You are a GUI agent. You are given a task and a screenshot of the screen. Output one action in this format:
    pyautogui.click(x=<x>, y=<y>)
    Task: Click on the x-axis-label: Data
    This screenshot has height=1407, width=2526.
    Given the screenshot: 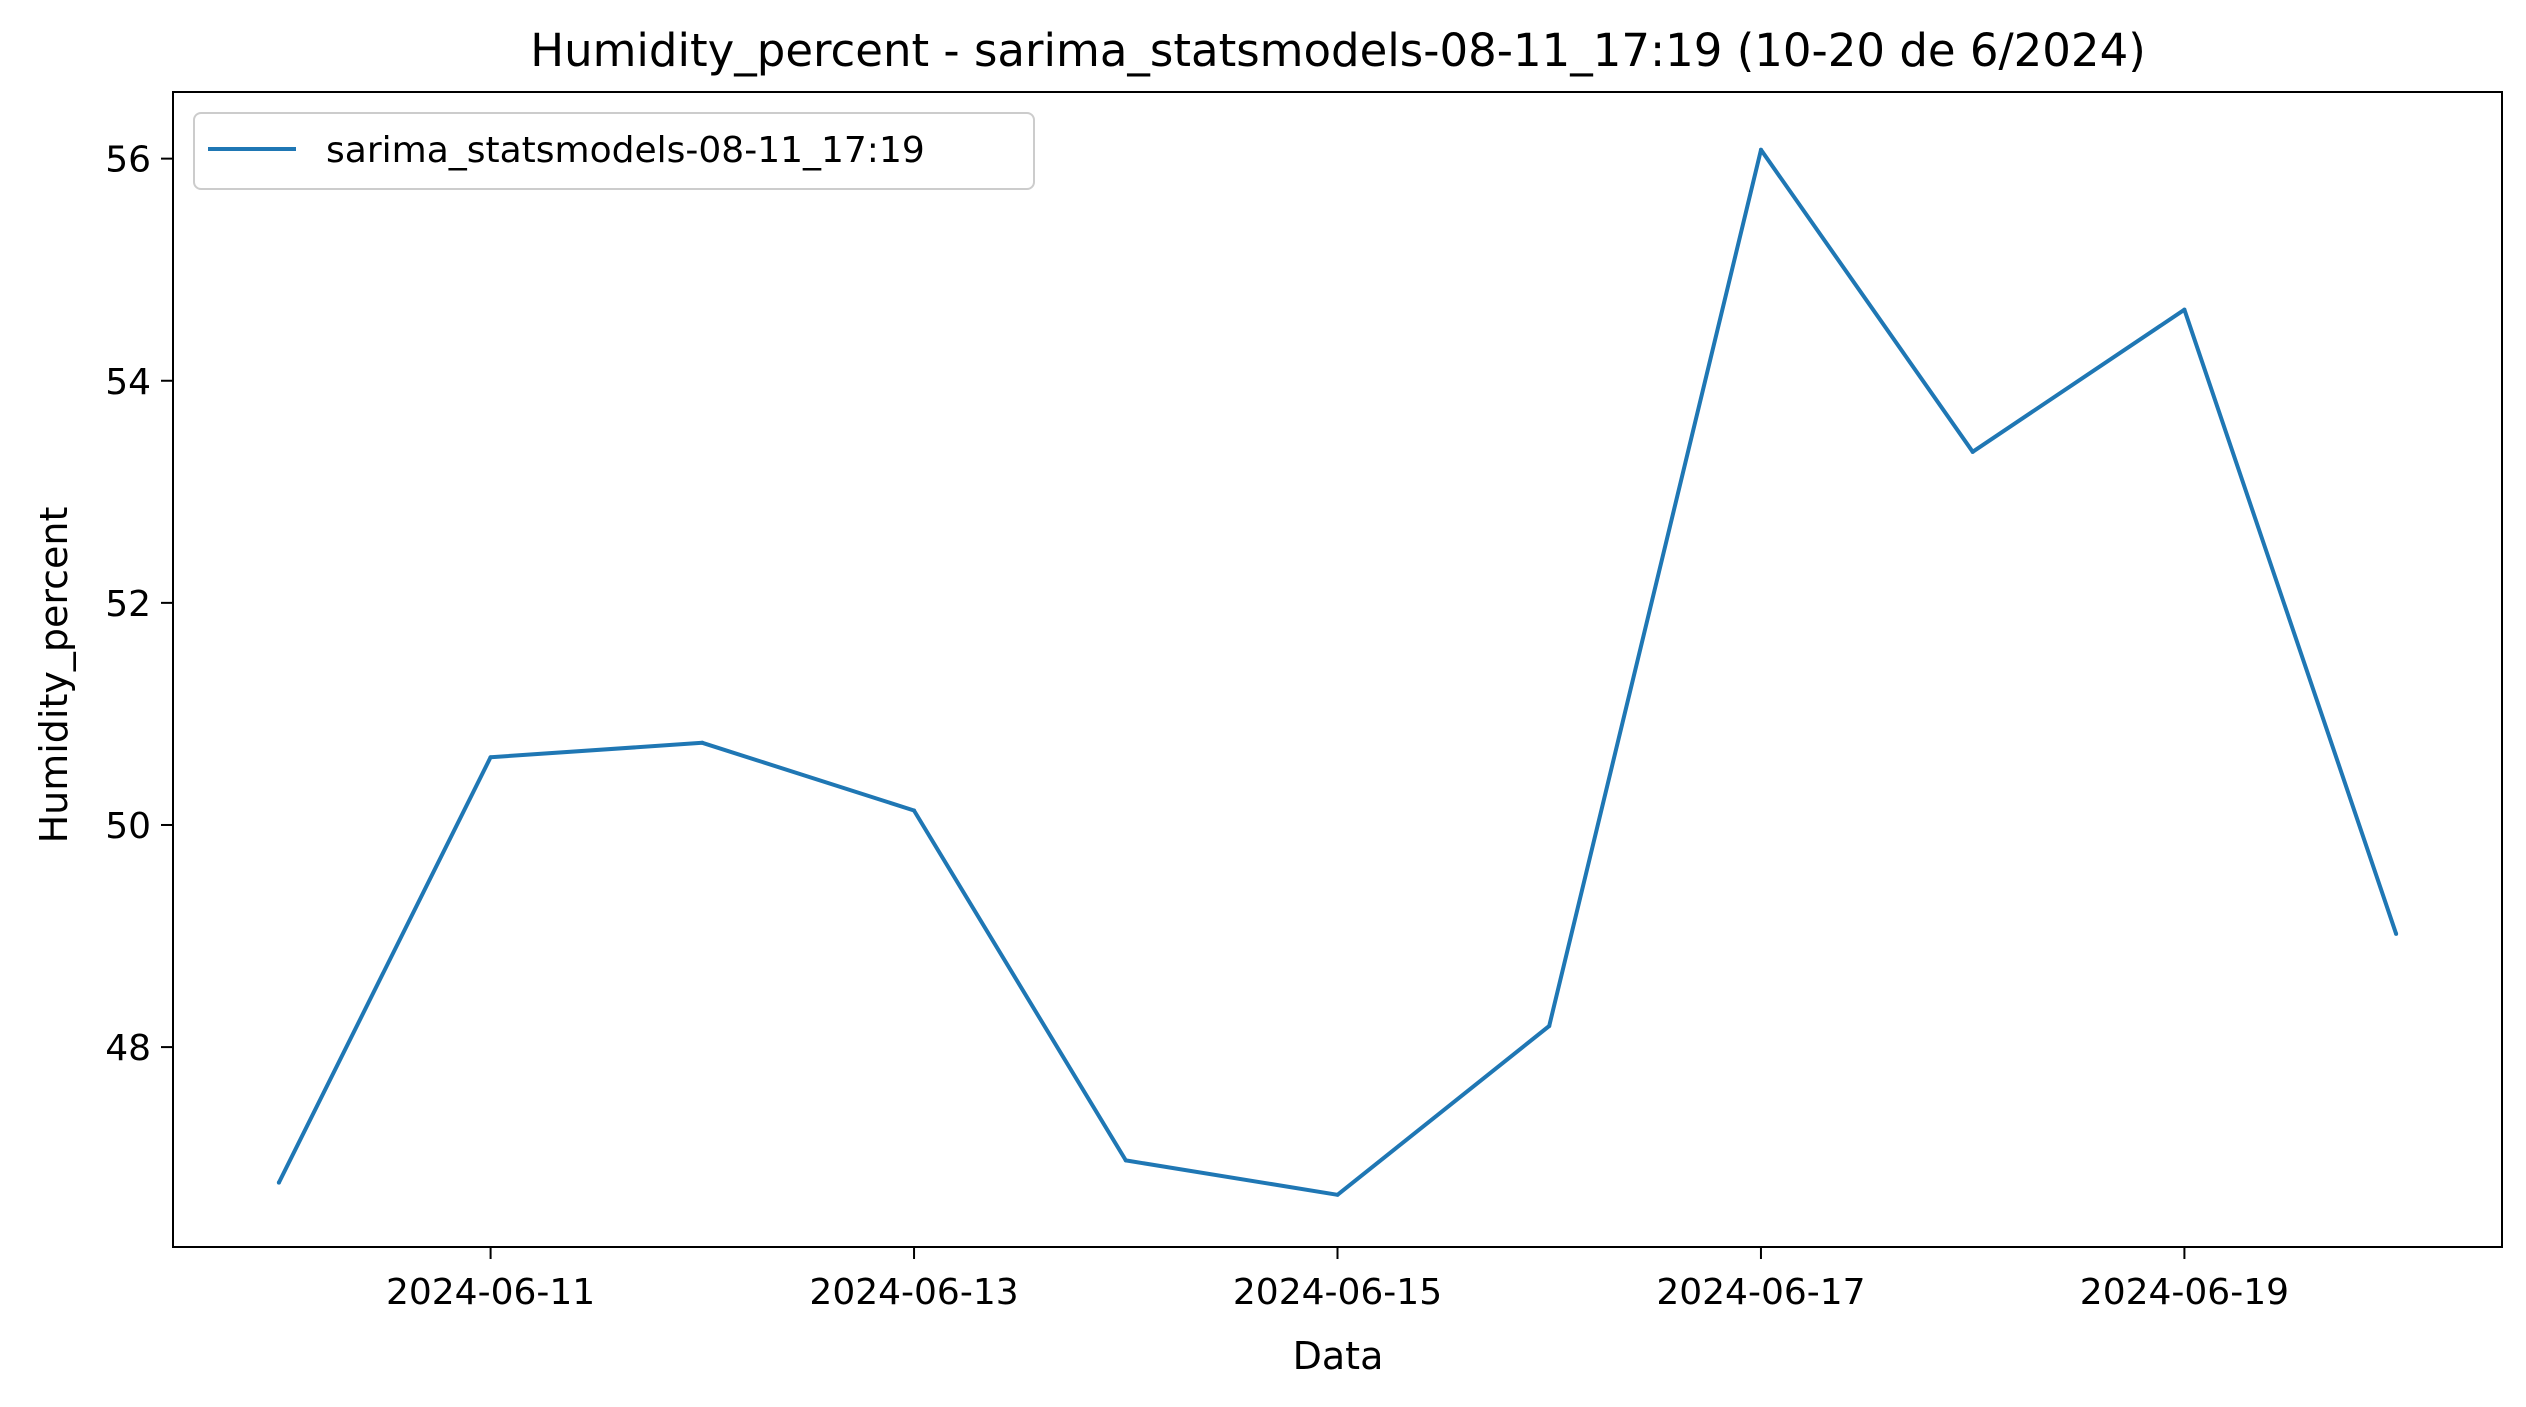 What is the action you would take?
    pyautogui.click(x=1338, y=1356)
    